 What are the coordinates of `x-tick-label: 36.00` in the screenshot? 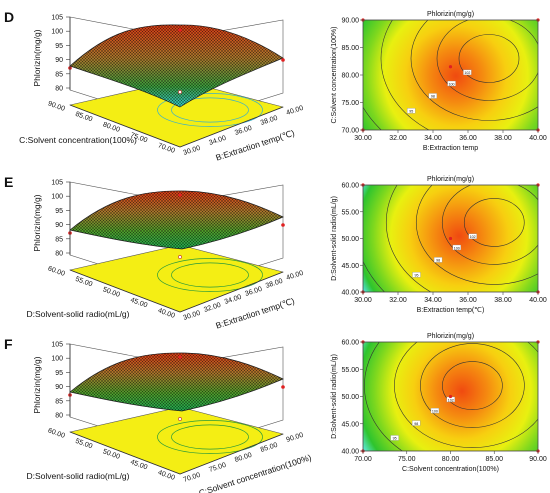 It's located at (468, 138).